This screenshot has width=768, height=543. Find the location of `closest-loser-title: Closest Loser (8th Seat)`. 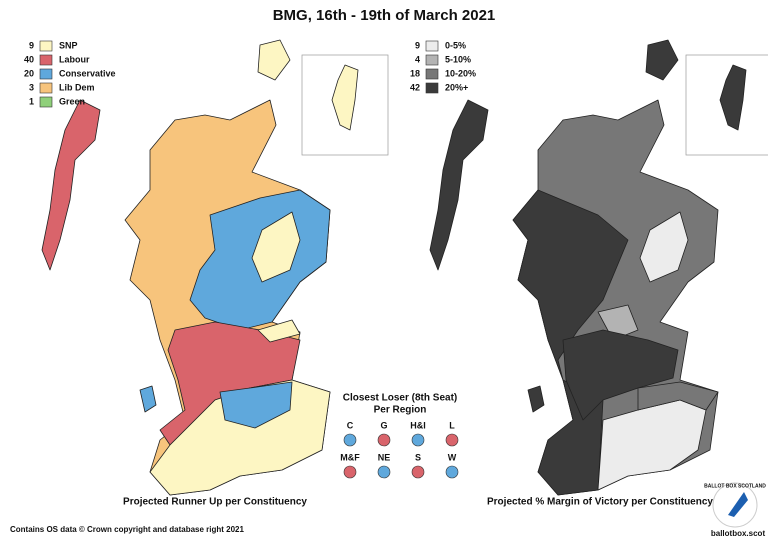

closest-loser-title: Closest Loser (8th Seat) is located at coordinates (400, 398).